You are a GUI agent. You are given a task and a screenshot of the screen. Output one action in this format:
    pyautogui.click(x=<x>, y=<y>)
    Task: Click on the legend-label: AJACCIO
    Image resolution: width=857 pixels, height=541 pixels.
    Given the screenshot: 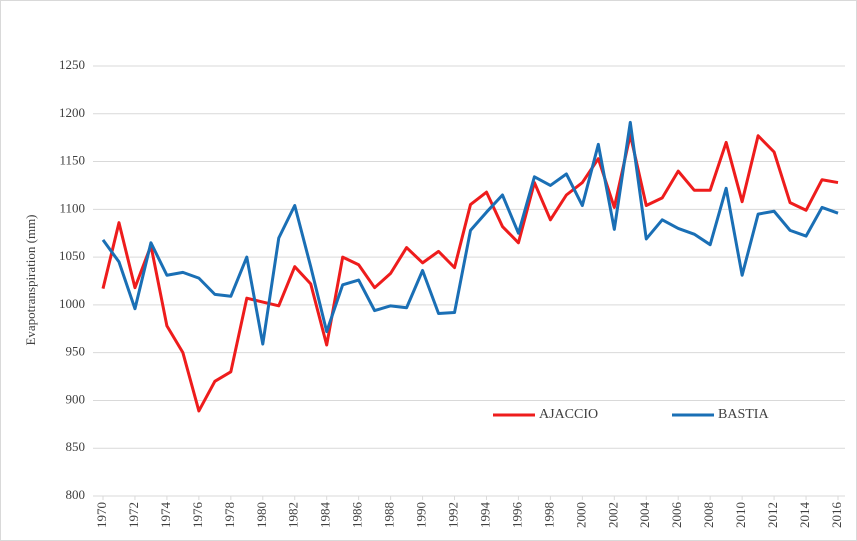 What is the action you would take?
    pyautogui.click(x=568, y=414)
    